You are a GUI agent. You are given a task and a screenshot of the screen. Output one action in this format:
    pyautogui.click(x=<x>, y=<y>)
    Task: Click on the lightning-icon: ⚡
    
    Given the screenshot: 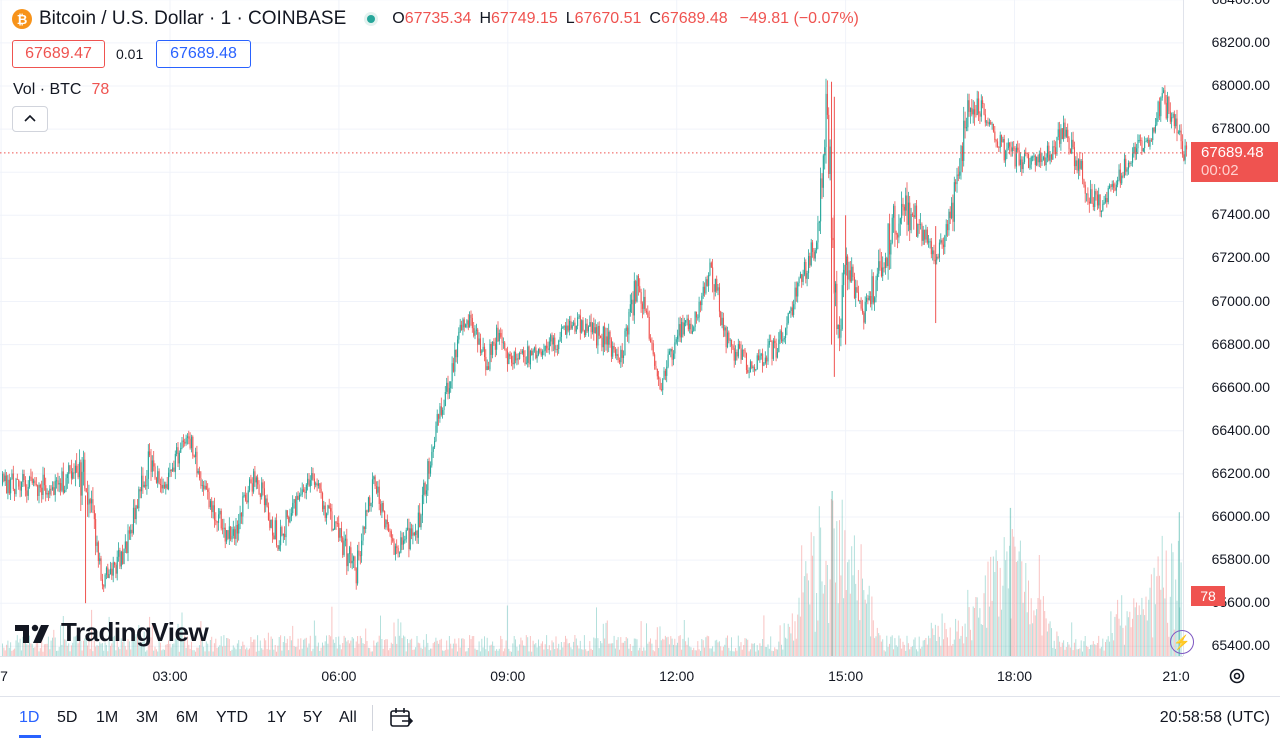 What is the action you would take?
    pyautogui.click(x=1182, y=642)
    